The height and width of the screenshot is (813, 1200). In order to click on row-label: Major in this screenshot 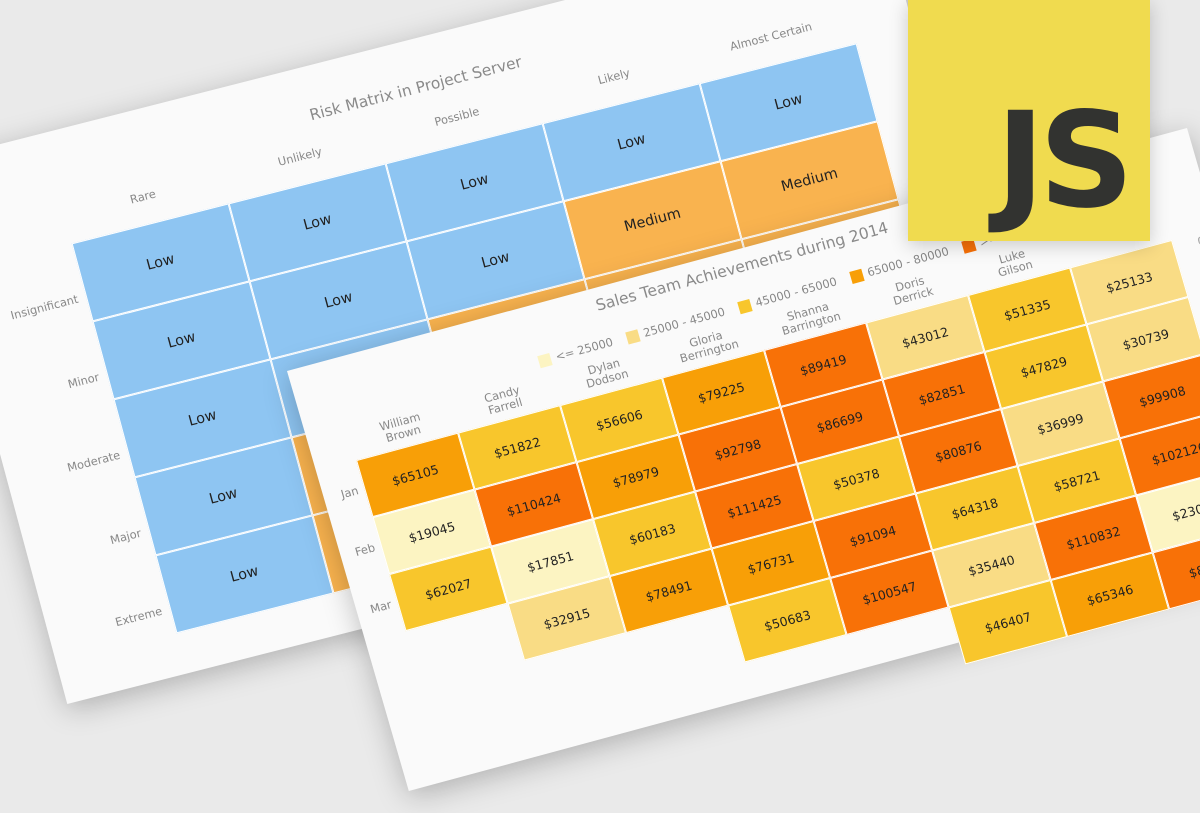, I will do `click(125, 537)`.